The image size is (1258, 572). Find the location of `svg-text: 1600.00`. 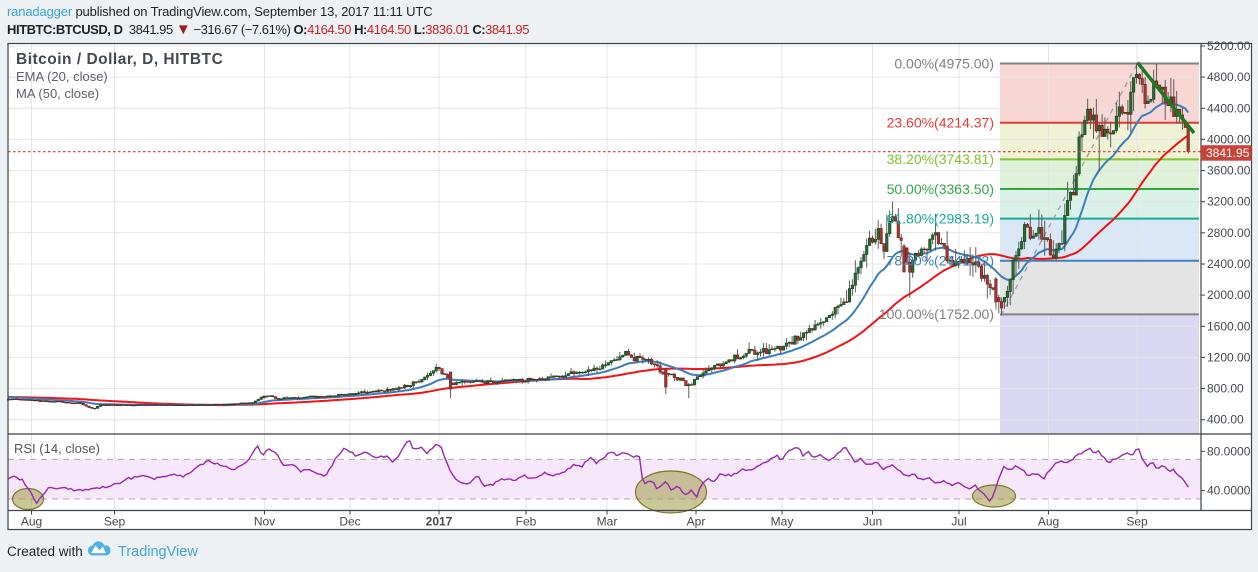

svg-text: 1600.00 is located at coordinates (1229, 326).